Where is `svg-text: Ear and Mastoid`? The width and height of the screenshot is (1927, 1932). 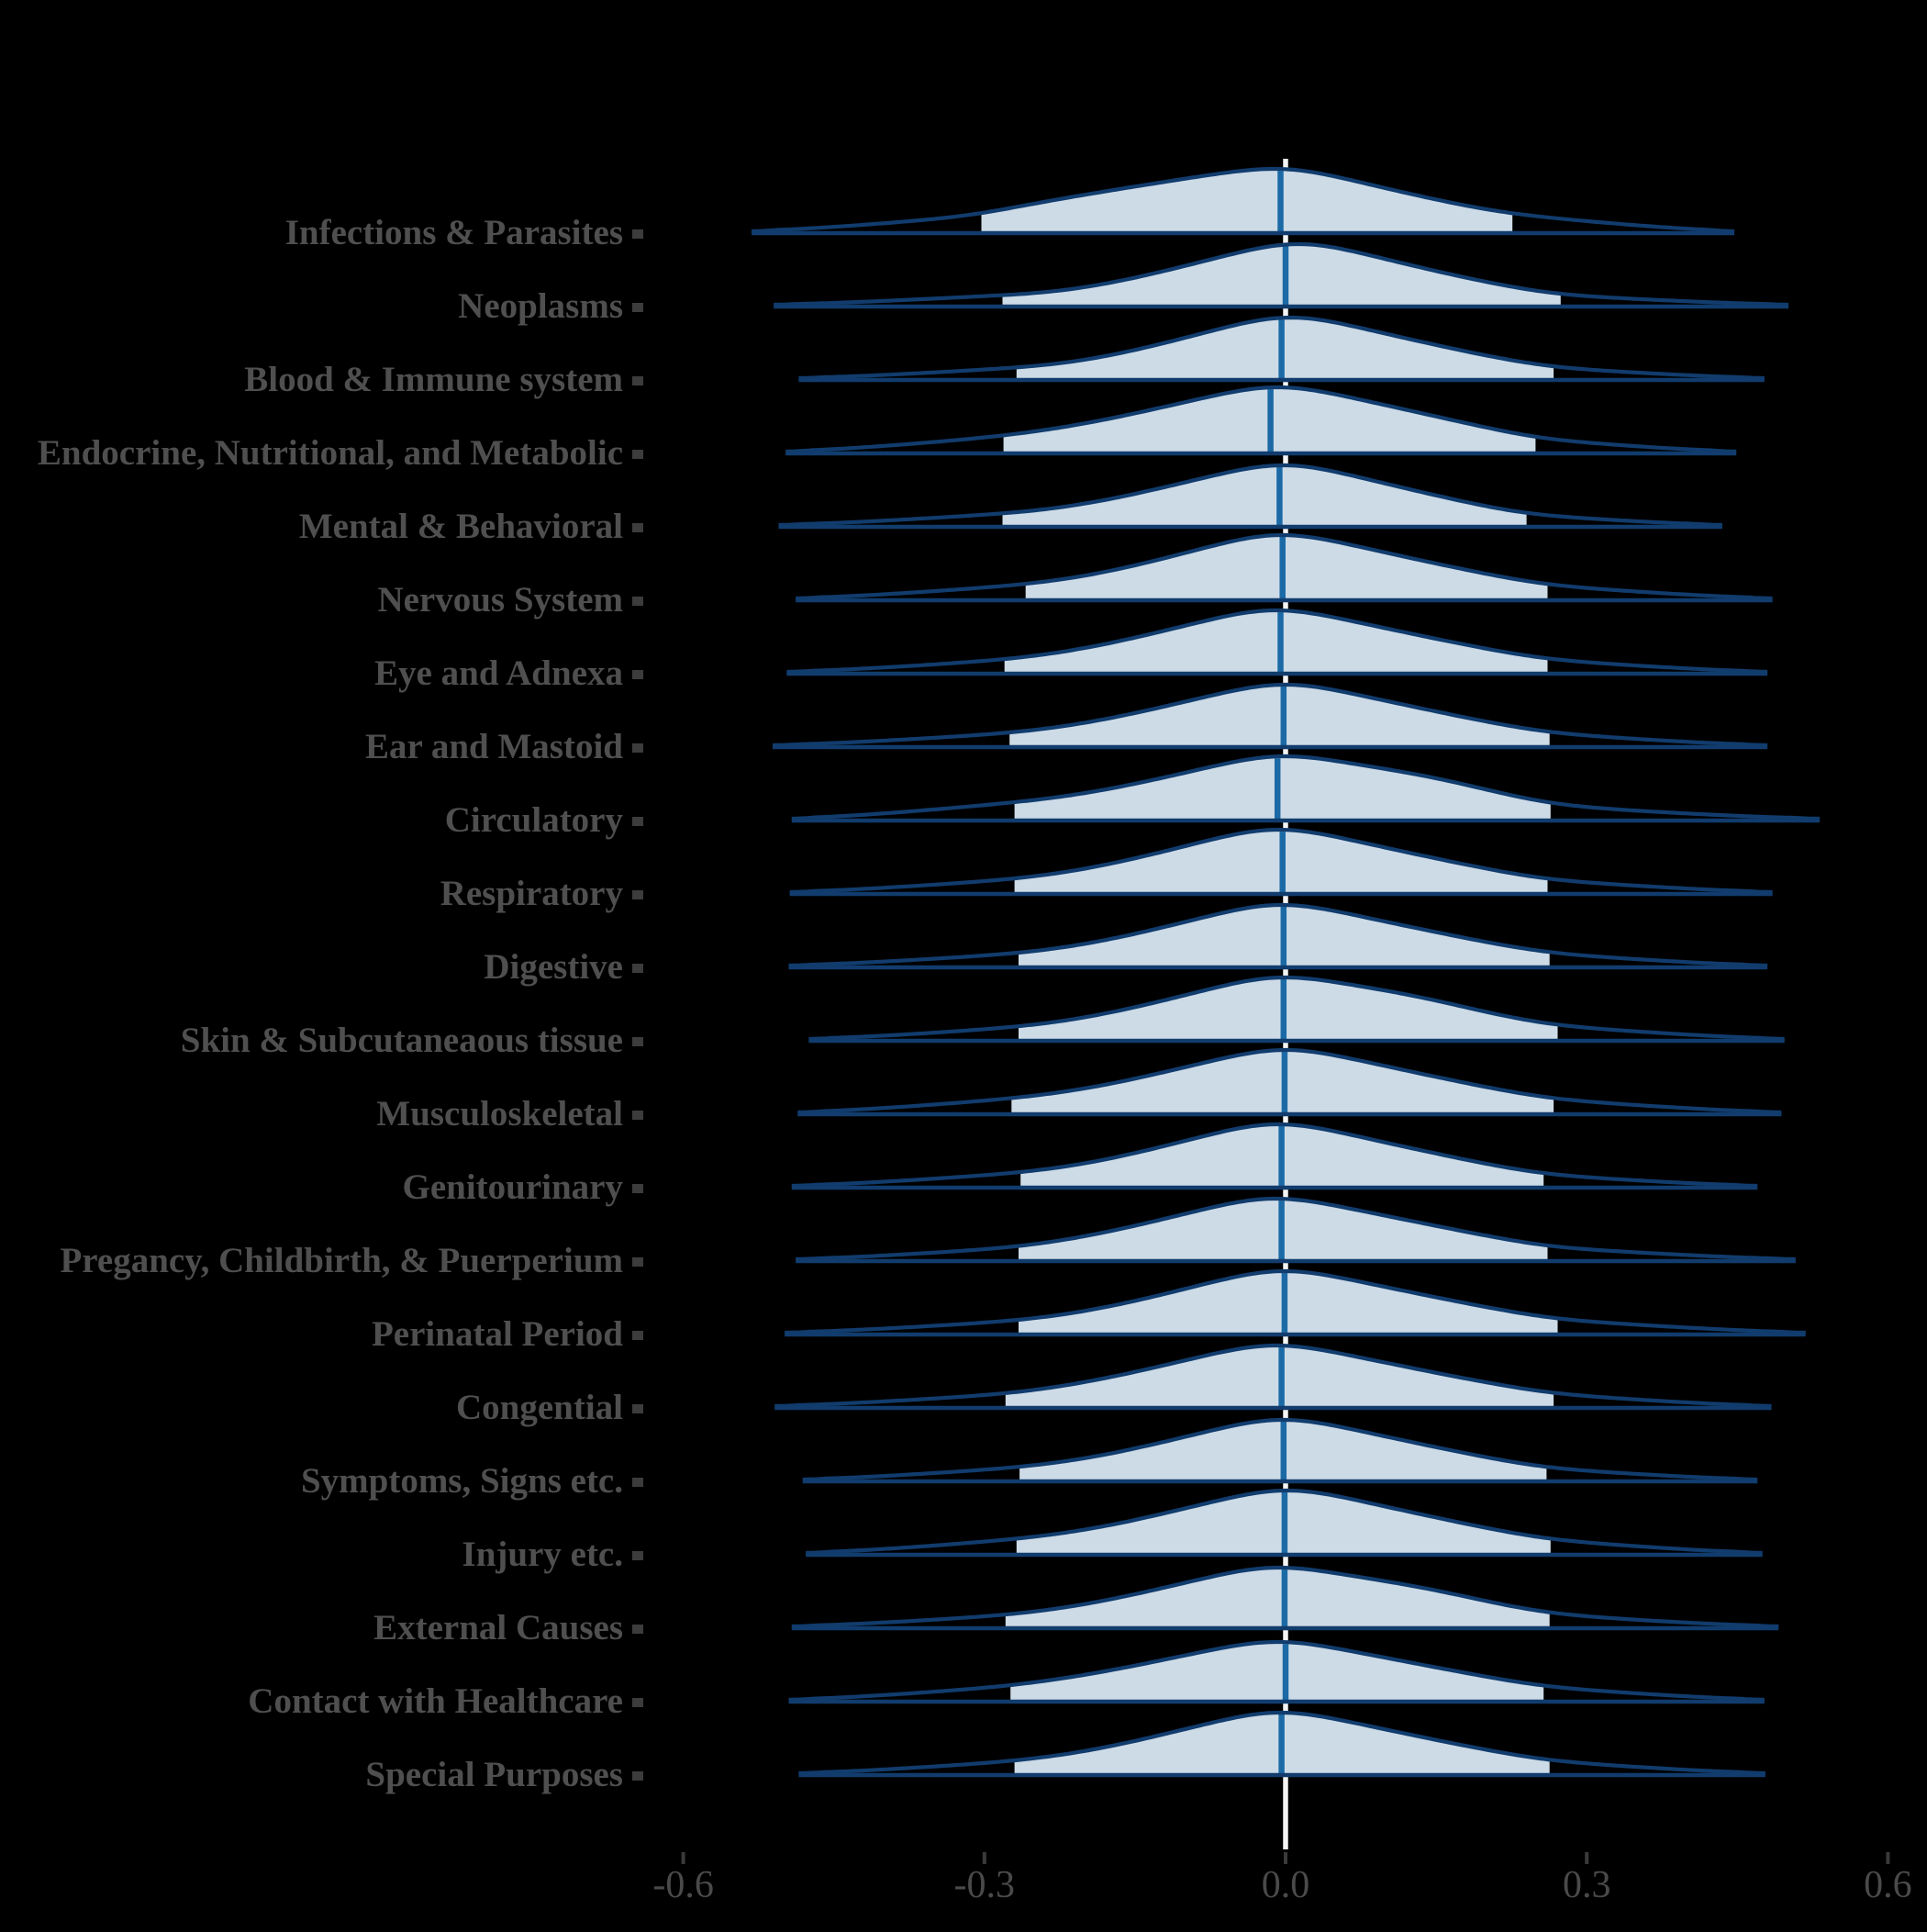 svg-text: Ear and Mastoid is located at coordinates (494, 746).